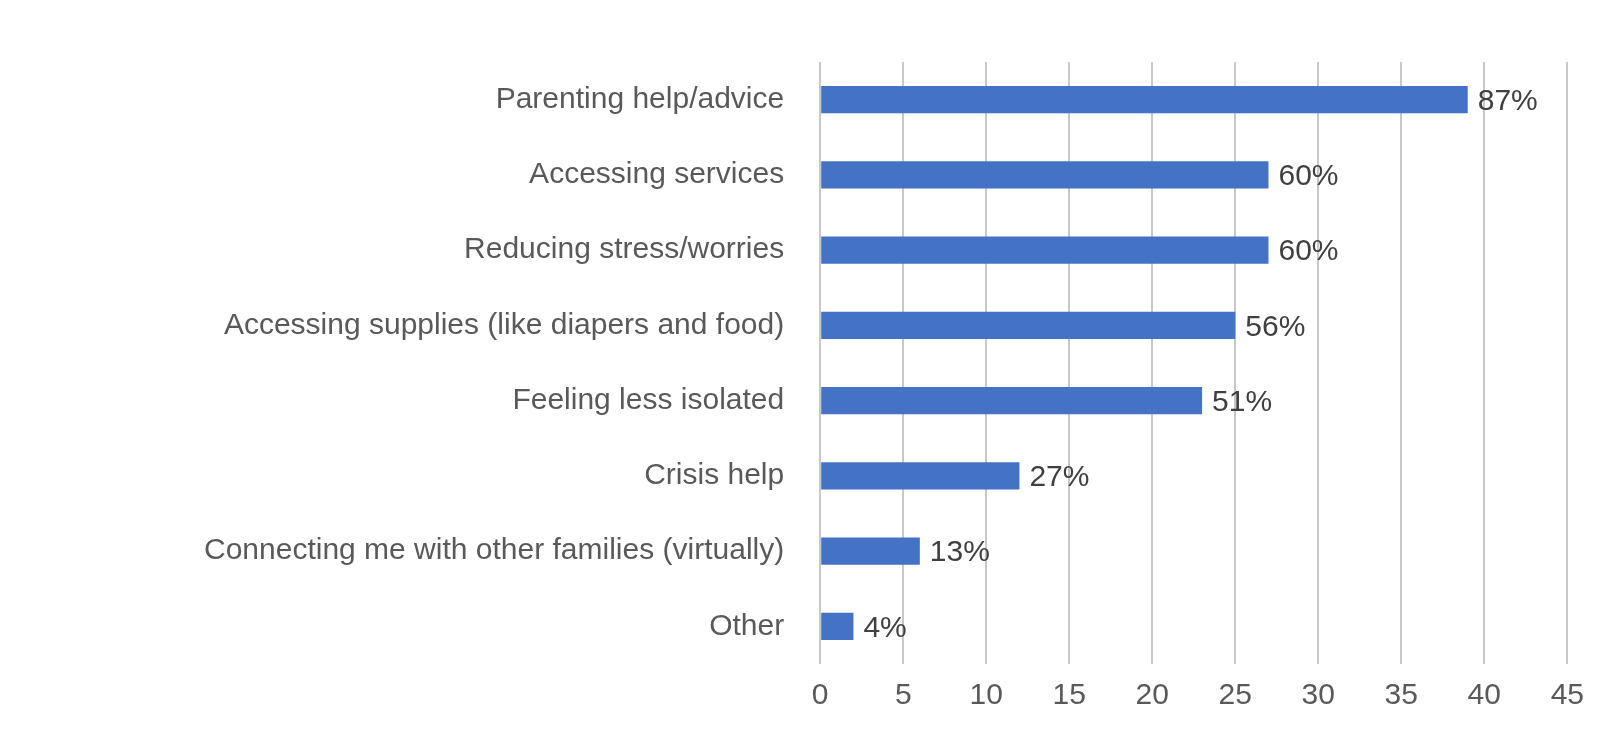 The height and width of the screenshot is (737, 1608). What do you see at coordinates (714, 474) in the screenshot?
I see `y-tick-label: Crisis help` at bounding box center [714, 474].